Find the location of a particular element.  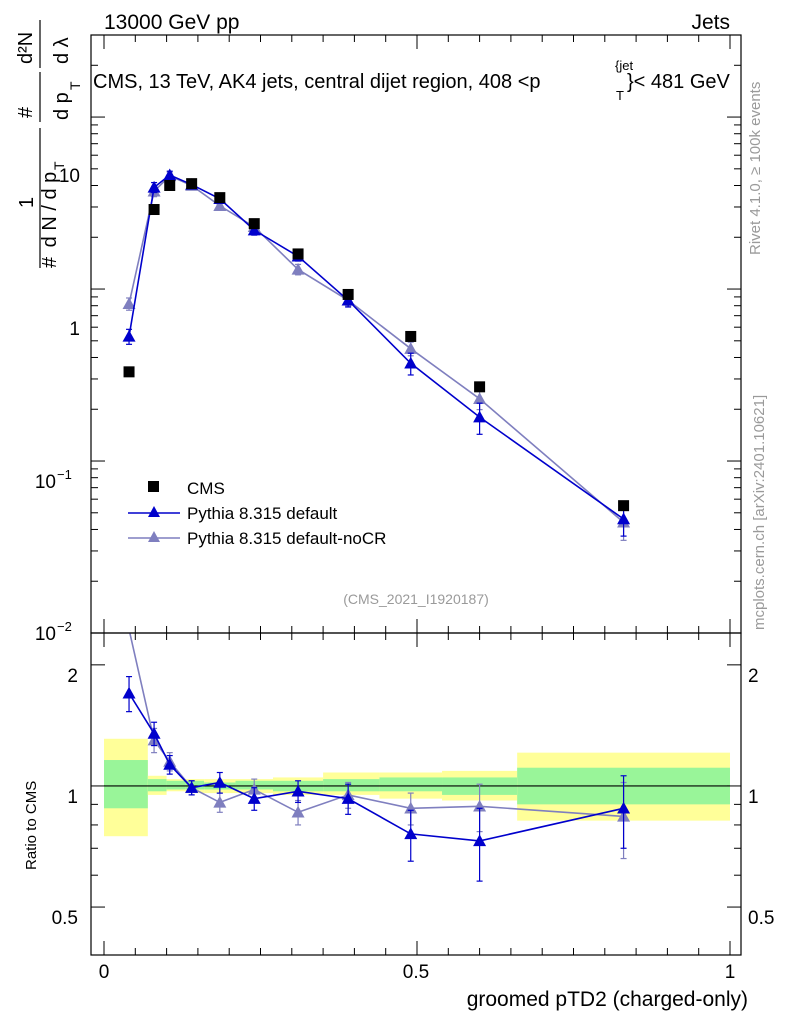

ratio-y-tick-2: 2 is located at coordinates (72, 676).